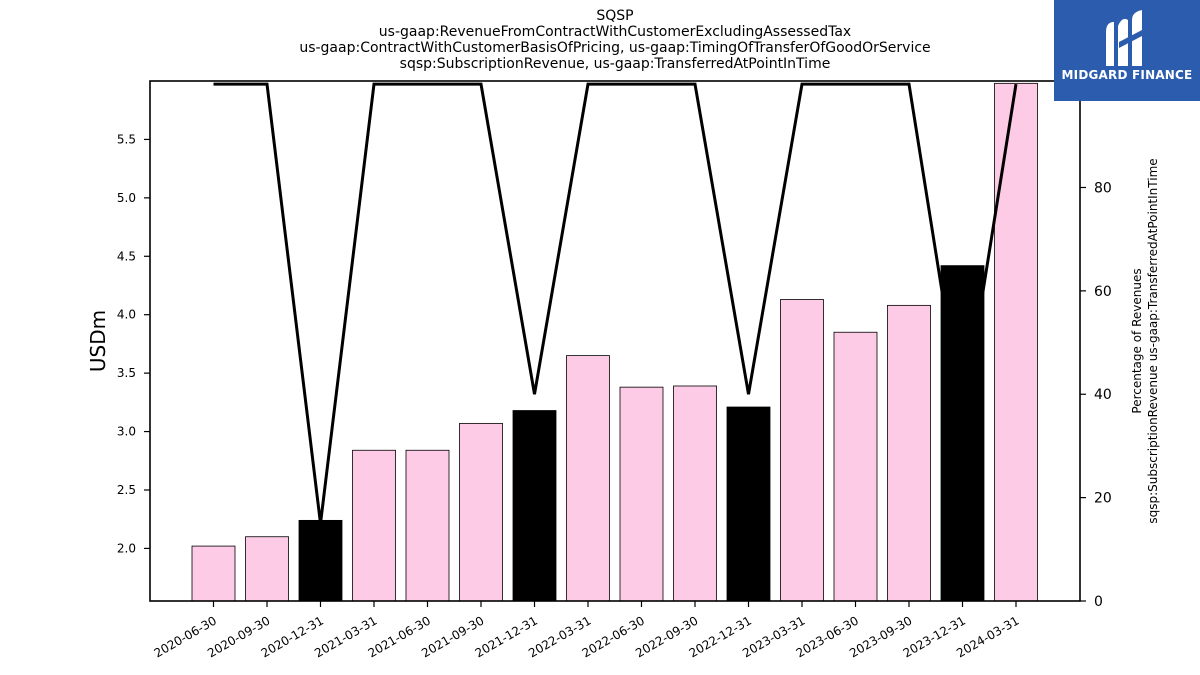 The width and height of the screenshot is (1200, 675). Describe the element at coordinates (126, 315) in the screenshot. I see `y-tick-label: 4.0` at that location.